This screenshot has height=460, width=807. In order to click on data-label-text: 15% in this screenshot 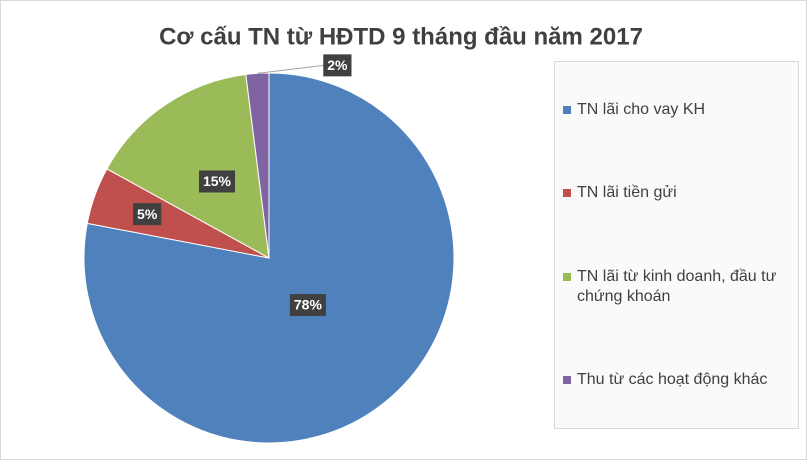, I will do `click(217, 181)`.